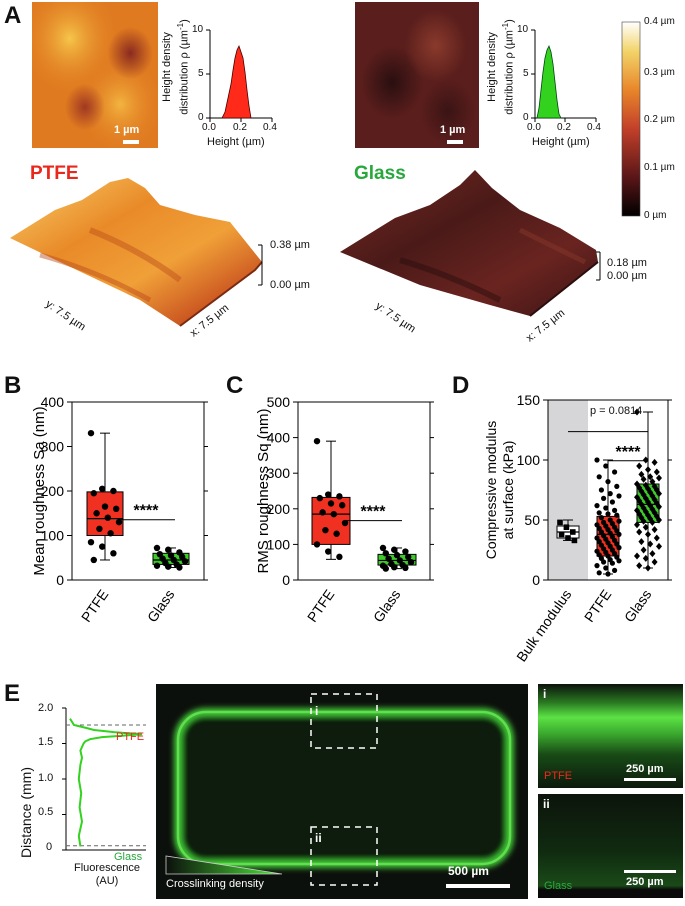 The width and height of the screenshot is (685, 906). What do you see at coordinates (659, 119) in the screenshot?
I see `colorbar-tick-02: 0.2 µm` at bounding box center [659, 119].